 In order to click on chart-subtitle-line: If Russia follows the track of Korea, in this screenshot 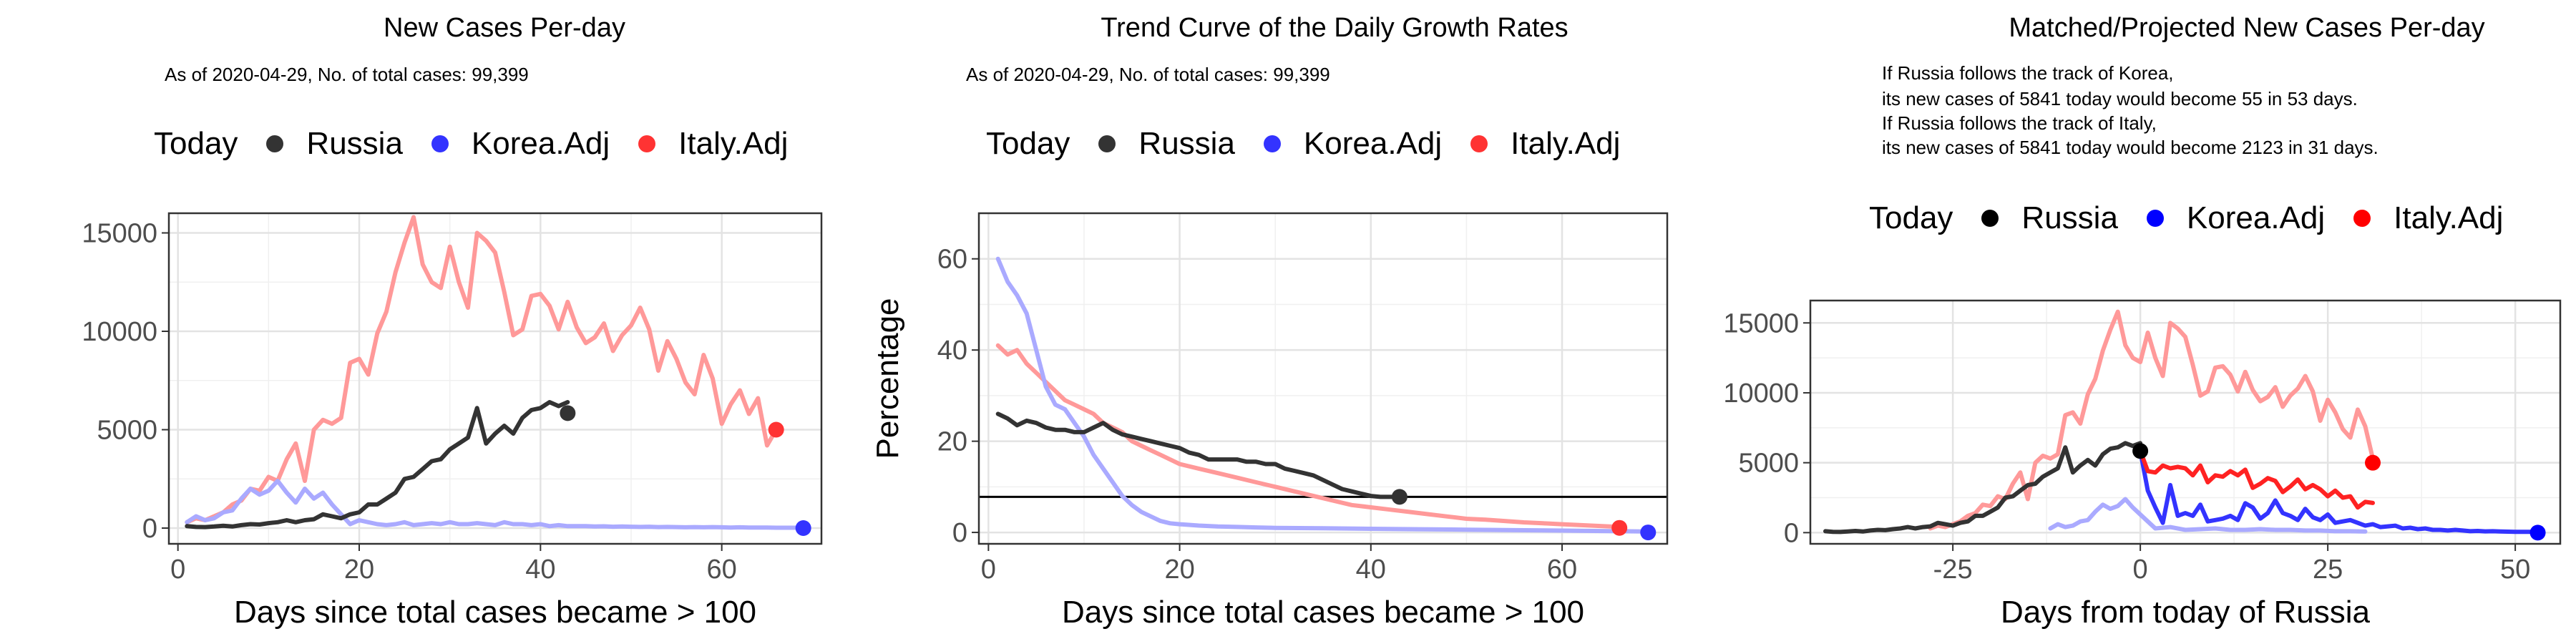, I will do `click(2028, 73)`.